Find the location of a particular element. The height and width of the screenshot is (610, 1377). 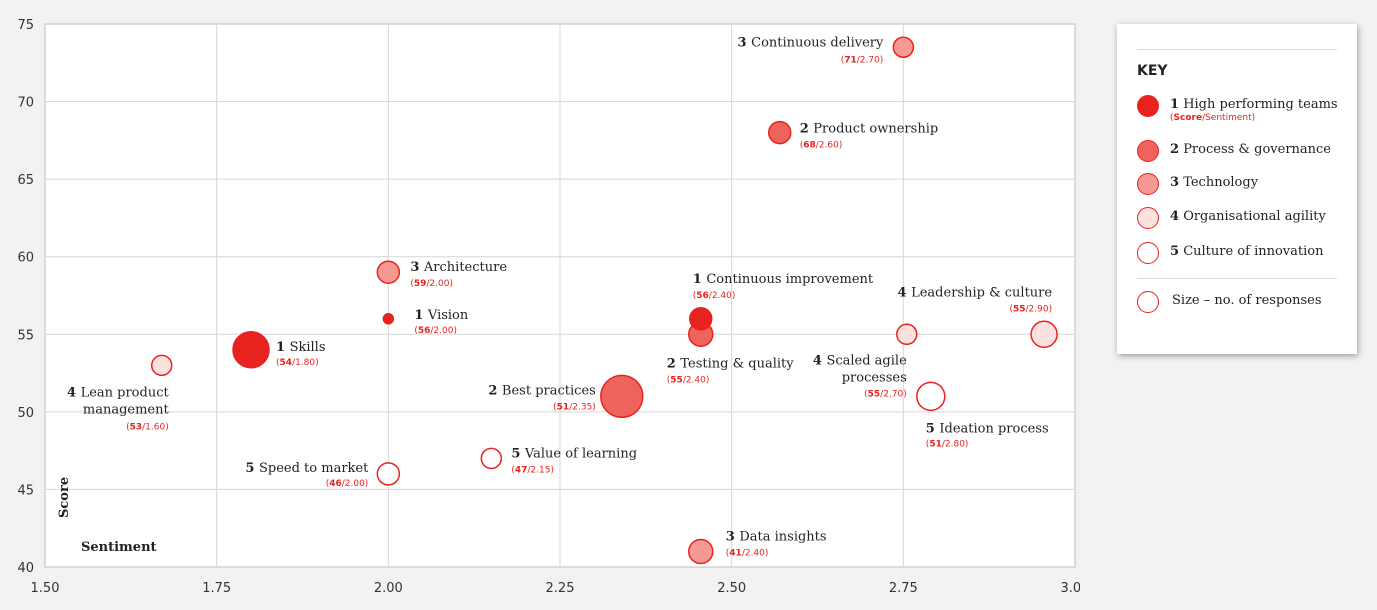

legend-item-label: Process & governance is located at coordinates (1257, 149).